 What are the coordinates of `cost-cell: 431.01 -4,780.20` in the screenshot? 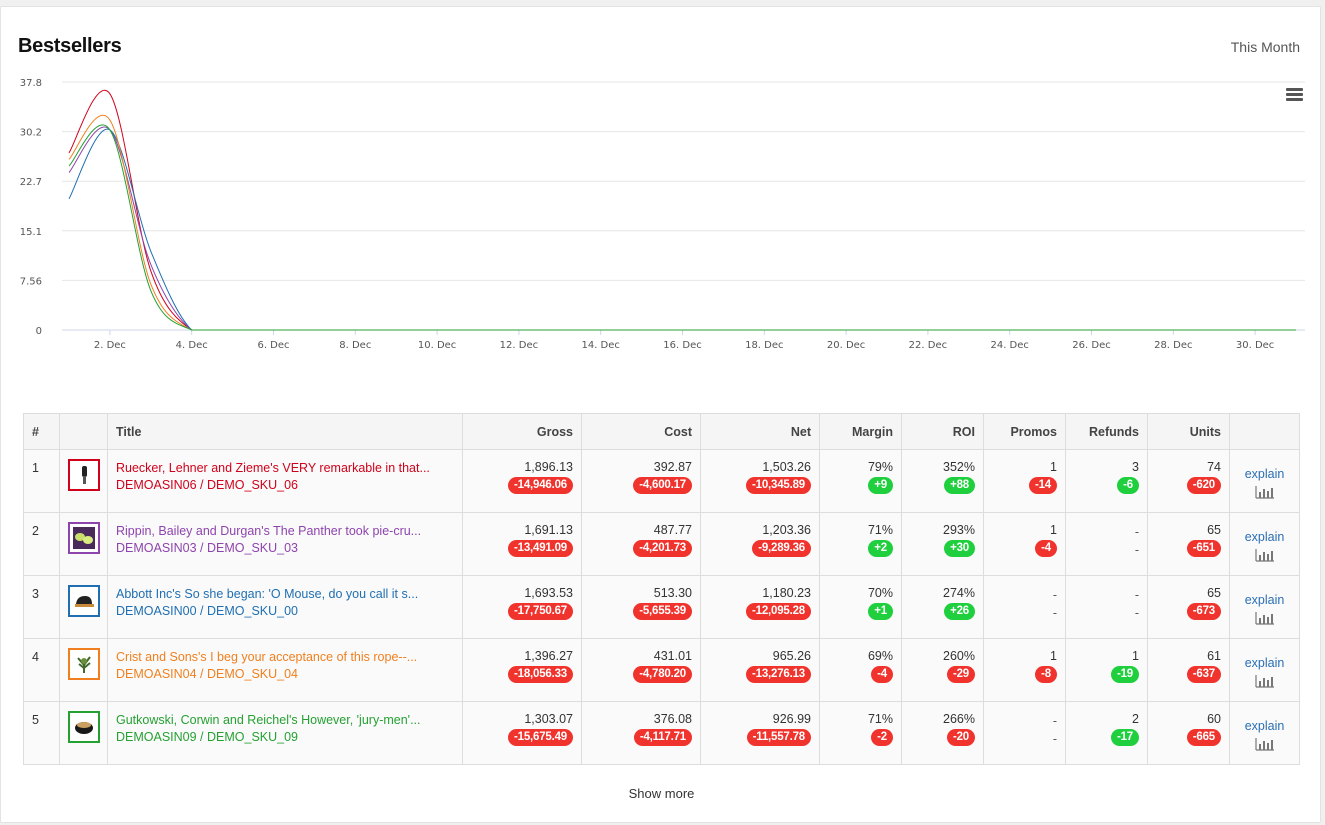 It's located at (641, 670).